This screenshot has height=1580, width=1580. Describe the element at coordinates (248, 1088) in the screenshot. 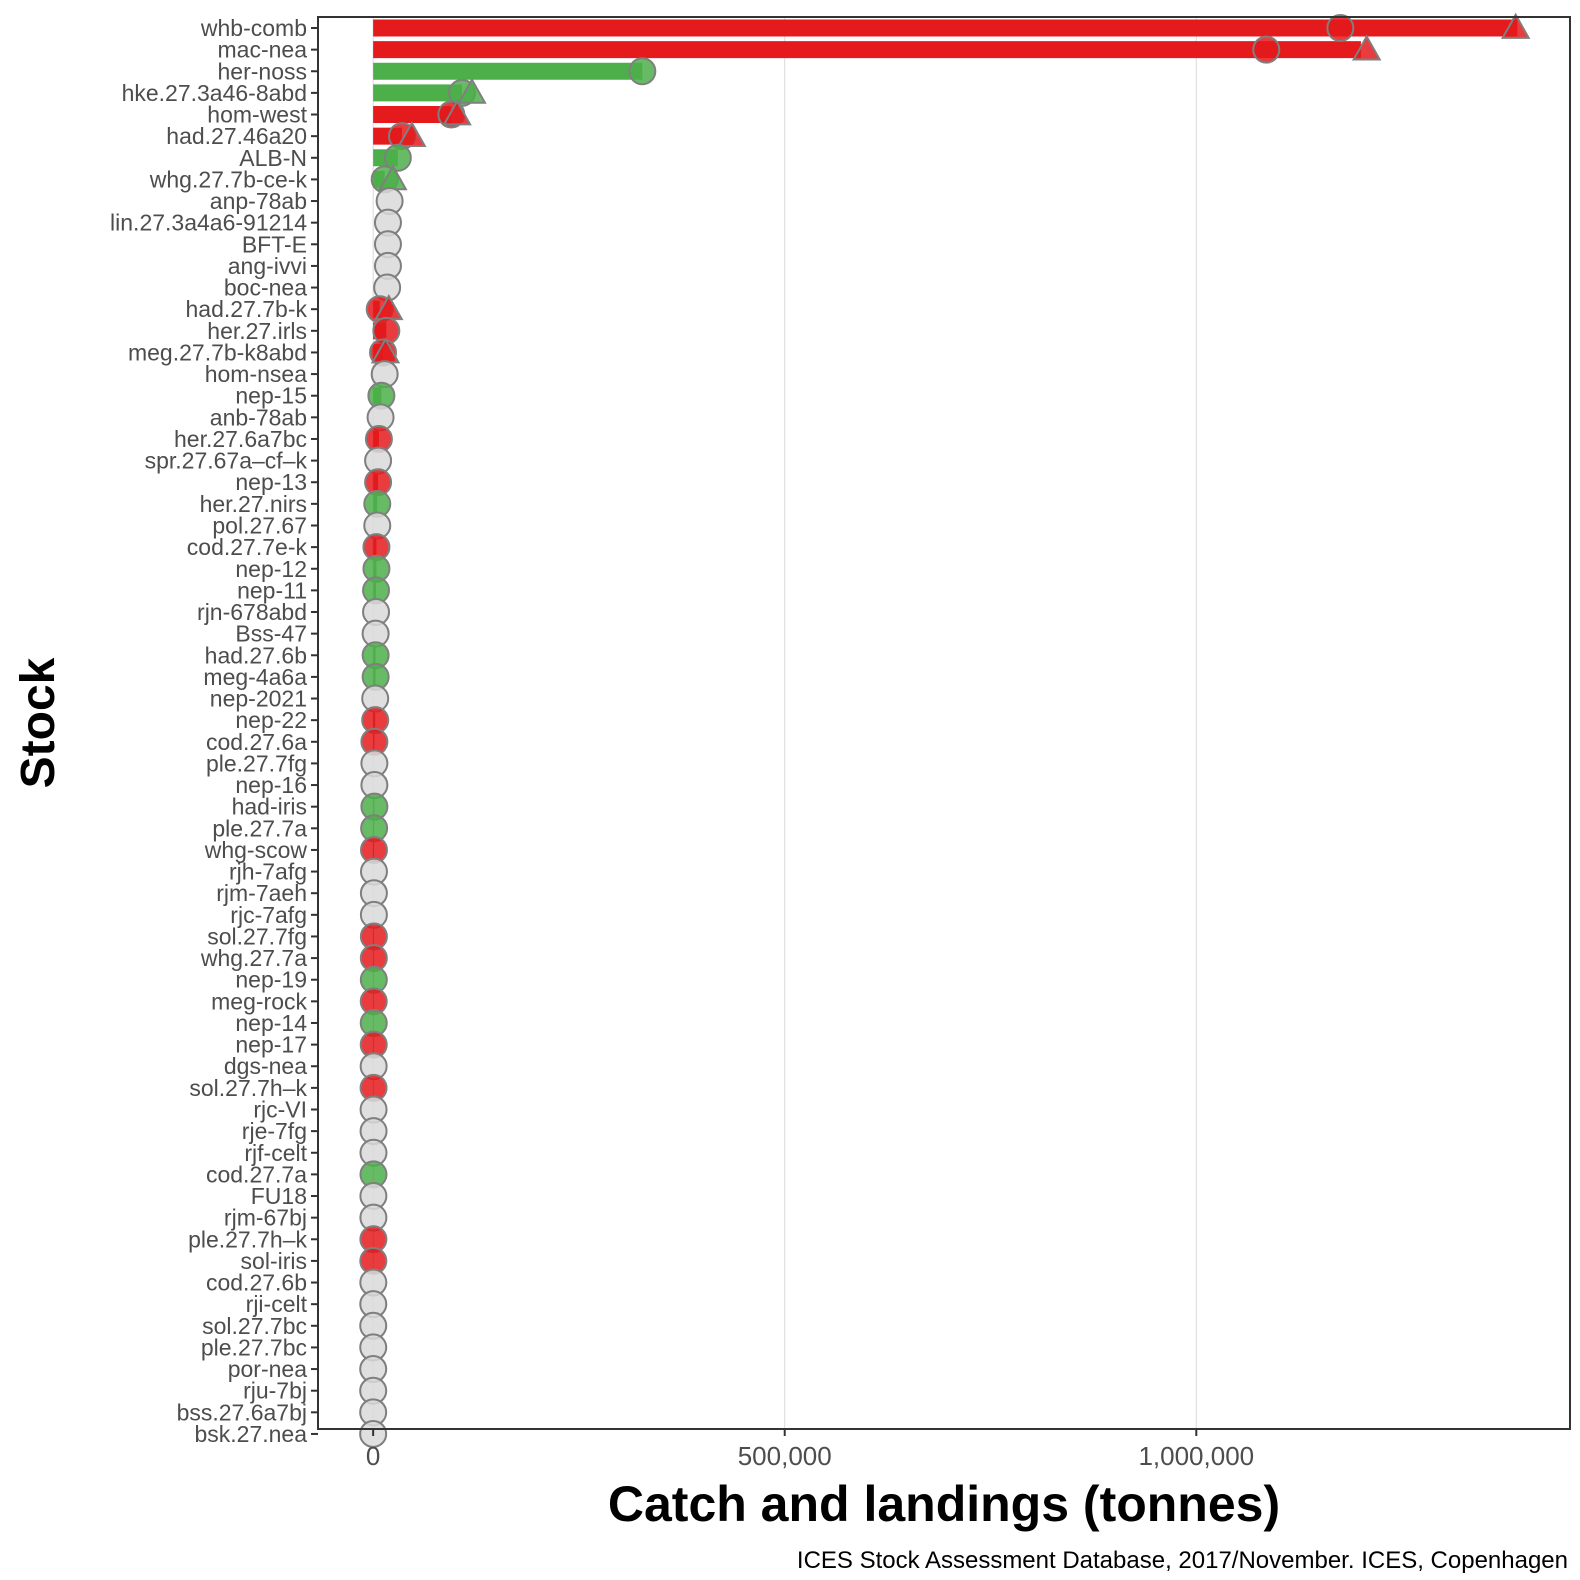

I see `y-tick-label: sol.27.7h–k` at that location.